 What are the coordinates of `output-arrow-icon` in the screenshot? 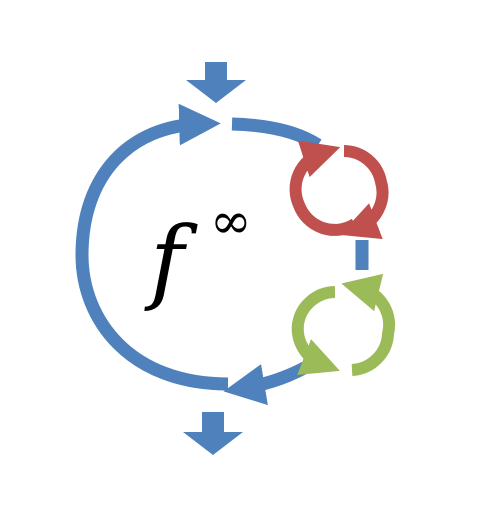 It's located at (213, 433).